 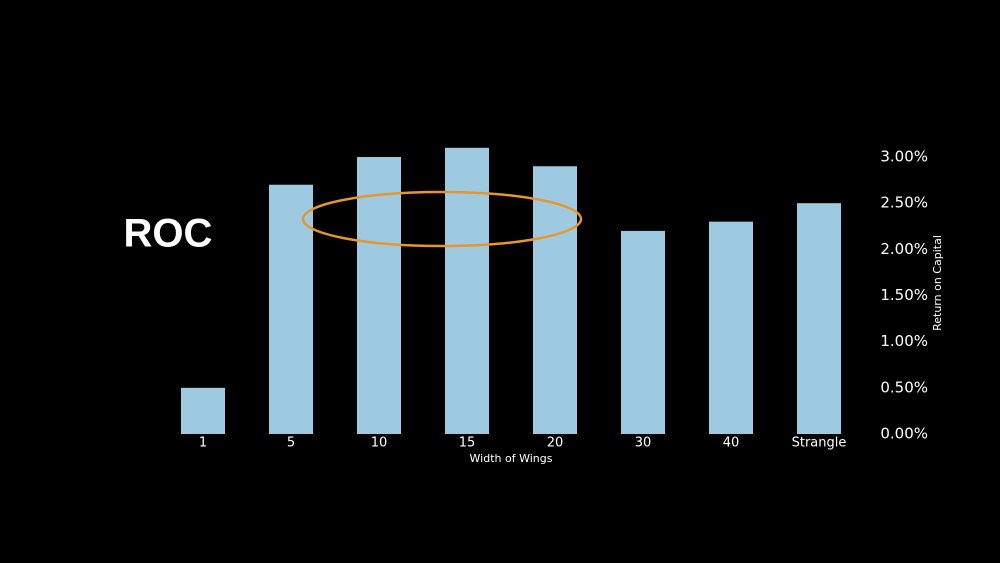 I want to click on x-tick-label: Strangle, so click(x=819, y=443).